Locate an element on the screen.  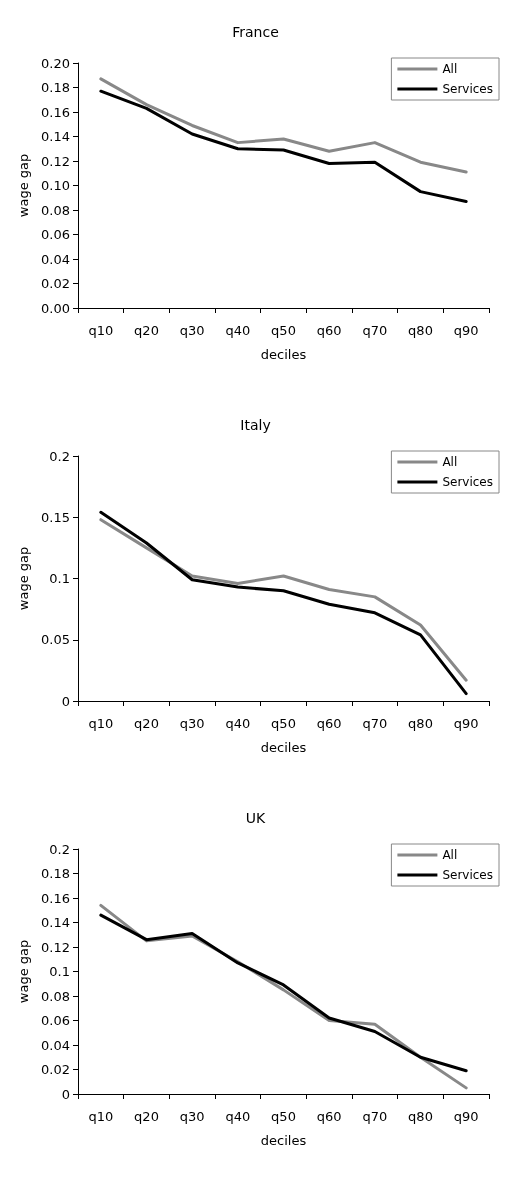
y-tick-label: 0.15 is located at coordinates (55, 517).